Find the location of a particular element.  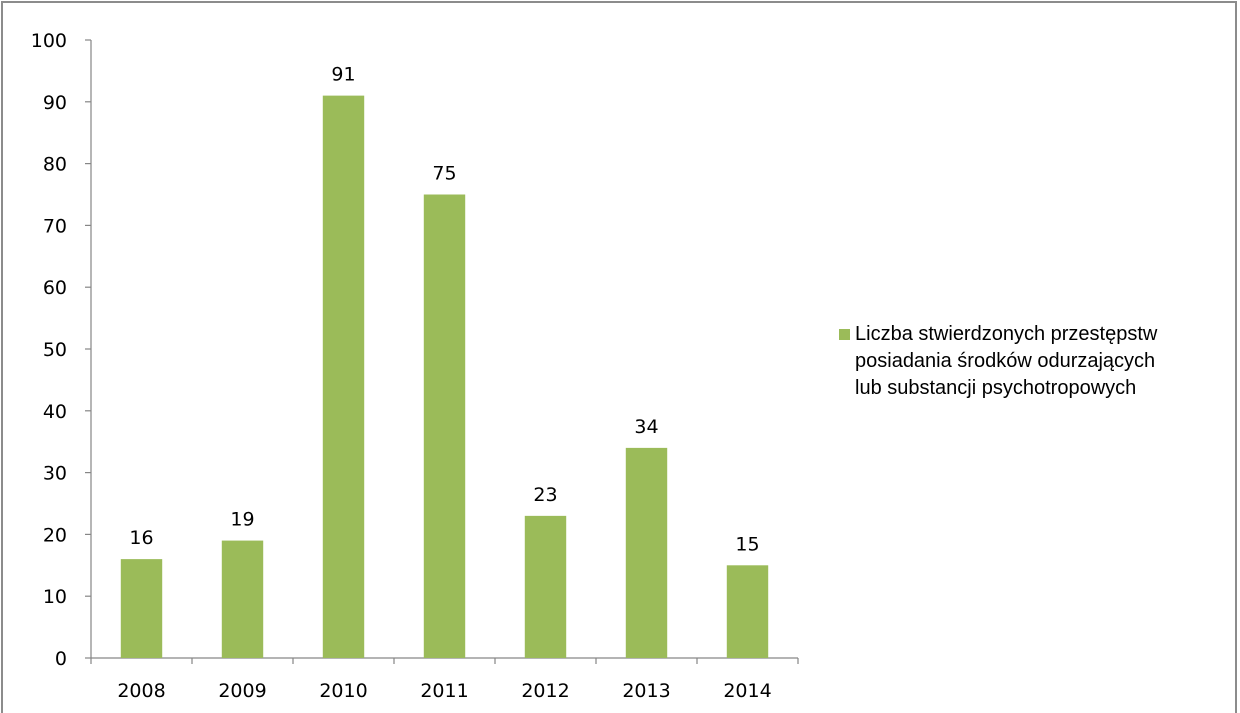

y-axis: 0 10 20 30 40 50 60 70 80 90 100 is located at coordinates (61, 350).